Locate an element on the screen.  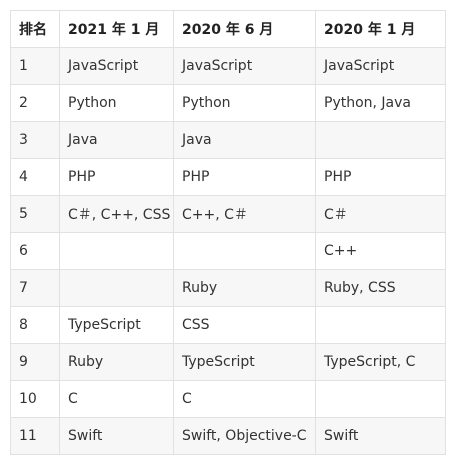
cell-rank: 2 is located at coordinates (35, 103).